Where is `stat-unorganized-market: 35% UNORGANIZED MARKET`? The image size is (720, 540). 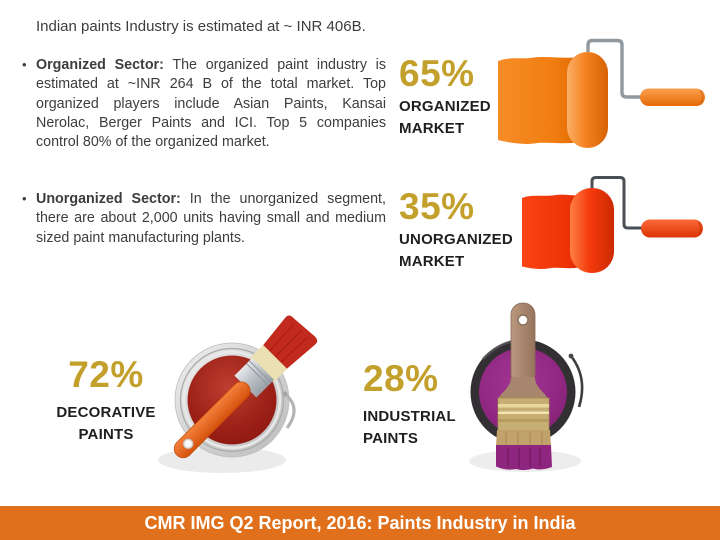
stat-unorganized-market: 35% UNORGANIZED MARKET is located at coordinates (484, 229).